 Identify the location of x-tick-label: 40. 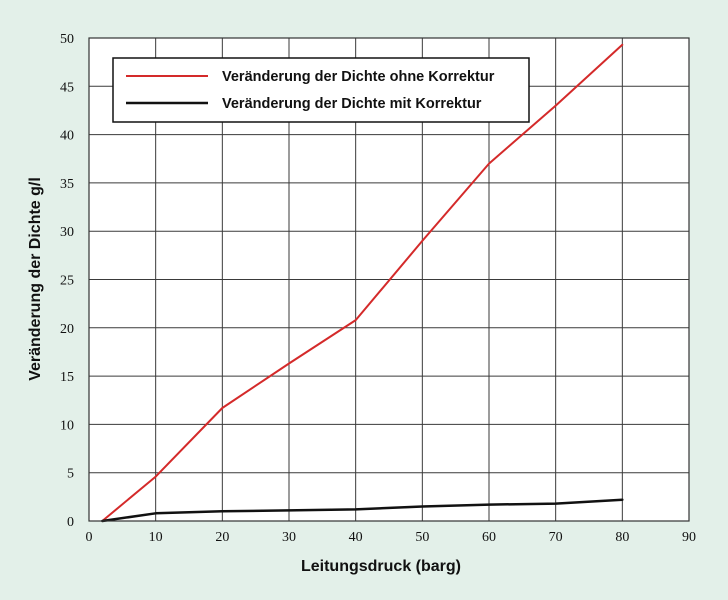
(356, 537).